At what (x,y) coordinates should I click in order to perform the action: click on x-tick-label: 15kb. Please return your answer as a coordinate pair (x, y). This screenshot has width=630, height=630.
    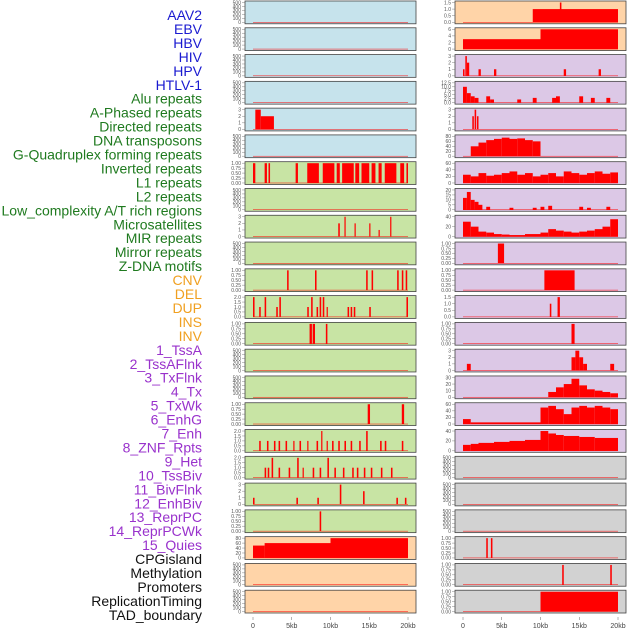
    Looking at the image, I should click on (579, 626).